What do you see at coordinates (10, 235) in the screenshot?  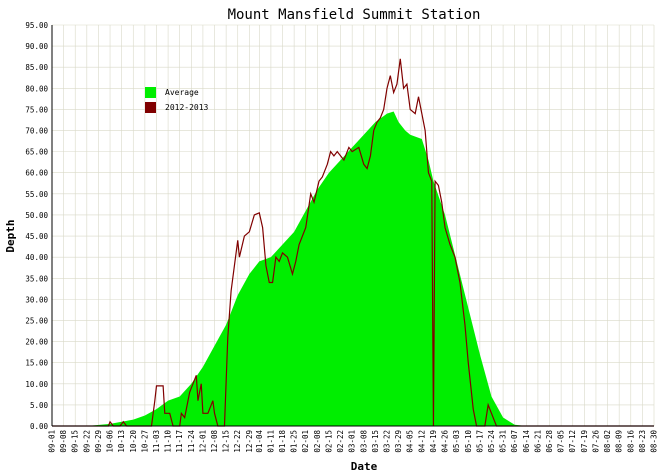 I see `y-axis-label: Depth` at bounding box center [10, 235].